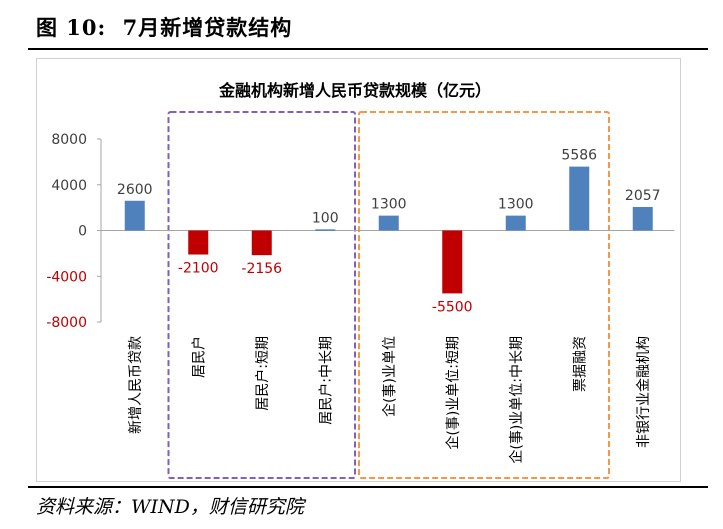 Image resolution: width=723 pixels, height=529 pixels. What do you see at coordinates (354, 90) in the screenshot?
I see `chart-title: 金融机构新增人民币贷款规模（亿元）` at bounding box center [354, 90].